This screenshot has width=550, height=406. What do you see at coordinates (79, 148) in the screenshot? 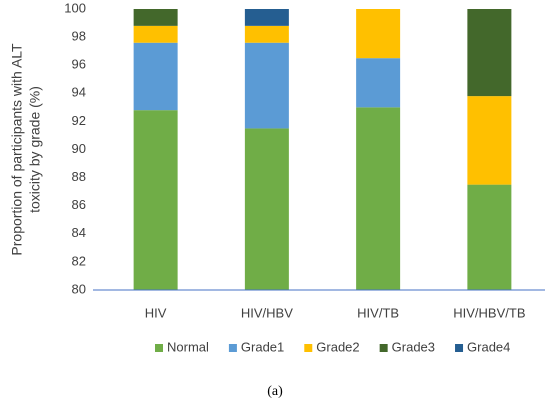
I see `y-tick-label: 90` at bounding box center [79, 148].